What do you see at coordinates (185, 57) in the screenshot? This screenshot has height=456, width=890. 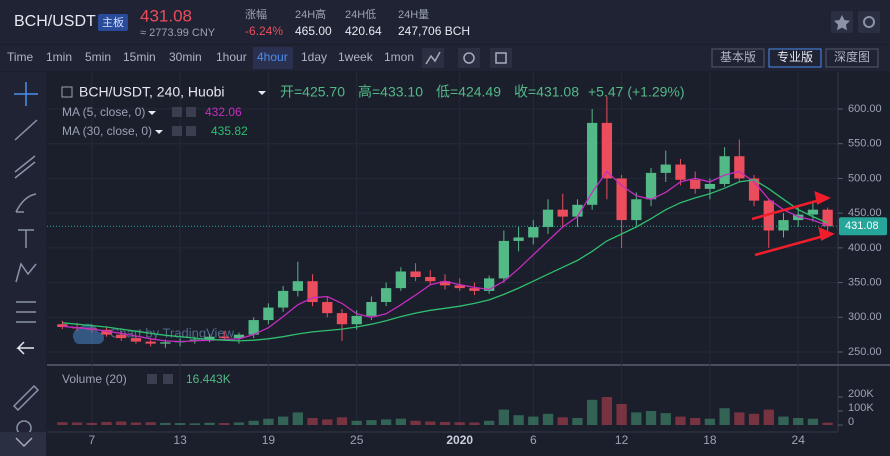 I see `interval-button: 30min` at bounding box center [185, 57].